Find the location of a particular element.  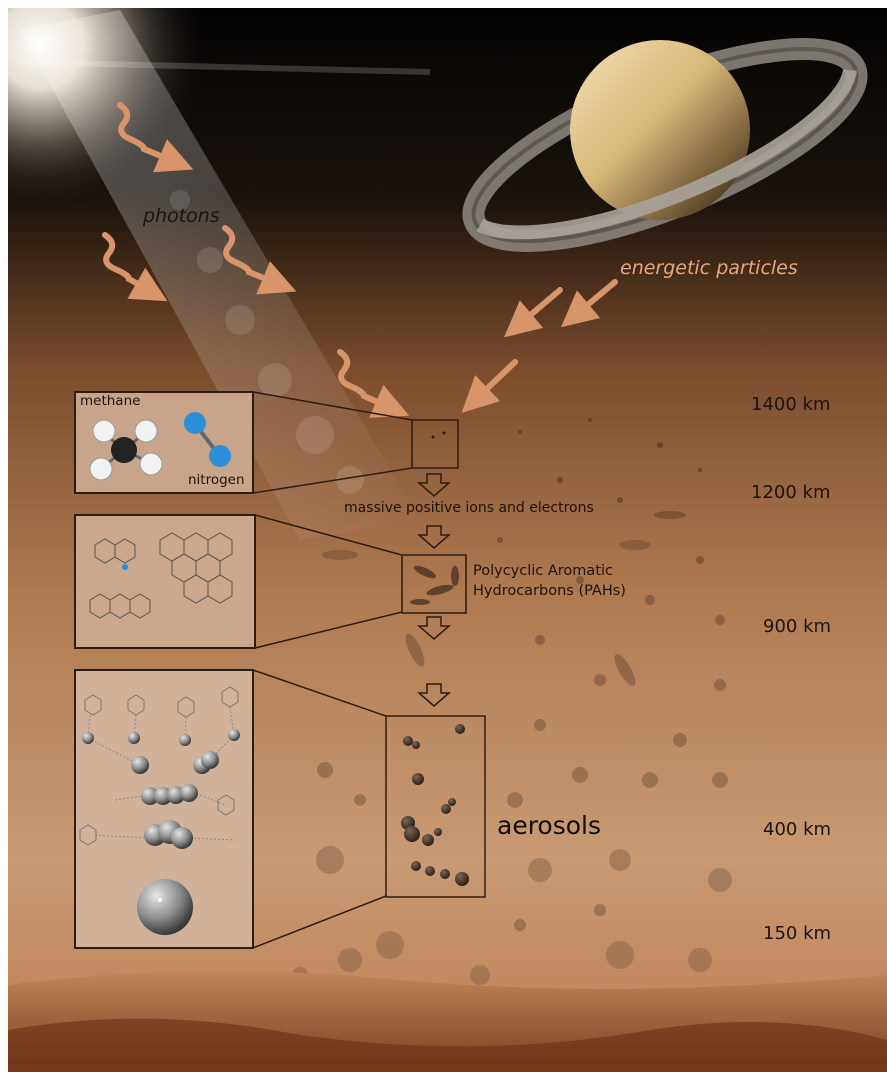

altitude-1400: 1400 km is located at coordinates (791, 404).